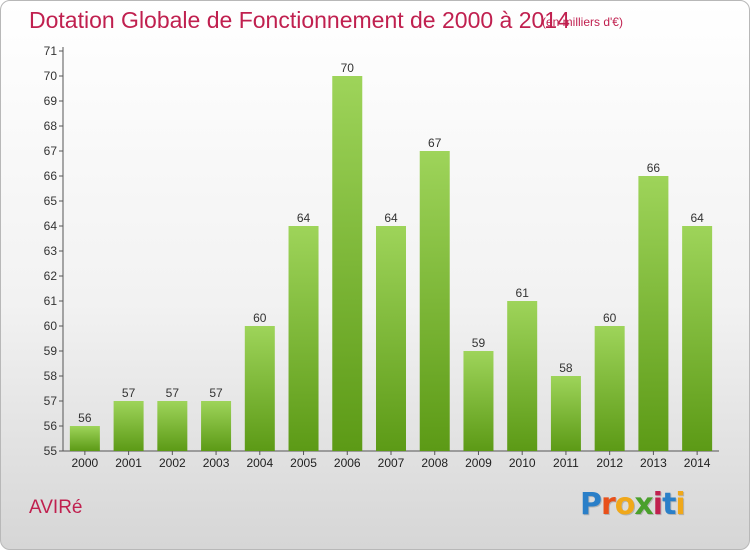  What do you see at coordinates (303, 338) in the screenshot?
I see `bar-2005` at bounding box center [303, 338].